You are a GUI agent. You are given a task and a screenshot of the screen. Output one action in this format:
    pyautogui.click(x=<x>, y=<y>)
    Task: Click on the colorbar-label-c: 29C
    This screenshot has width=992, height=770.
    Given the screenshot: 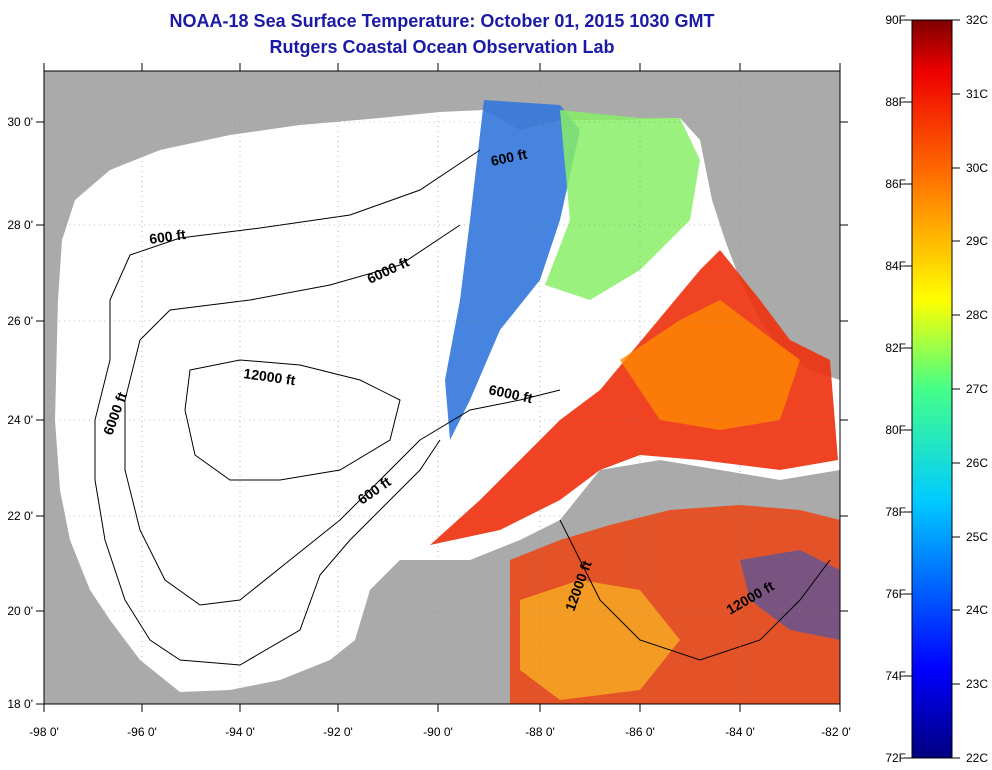 What is the action you would take?
    pyautogui.click(x=977, y=241)
    